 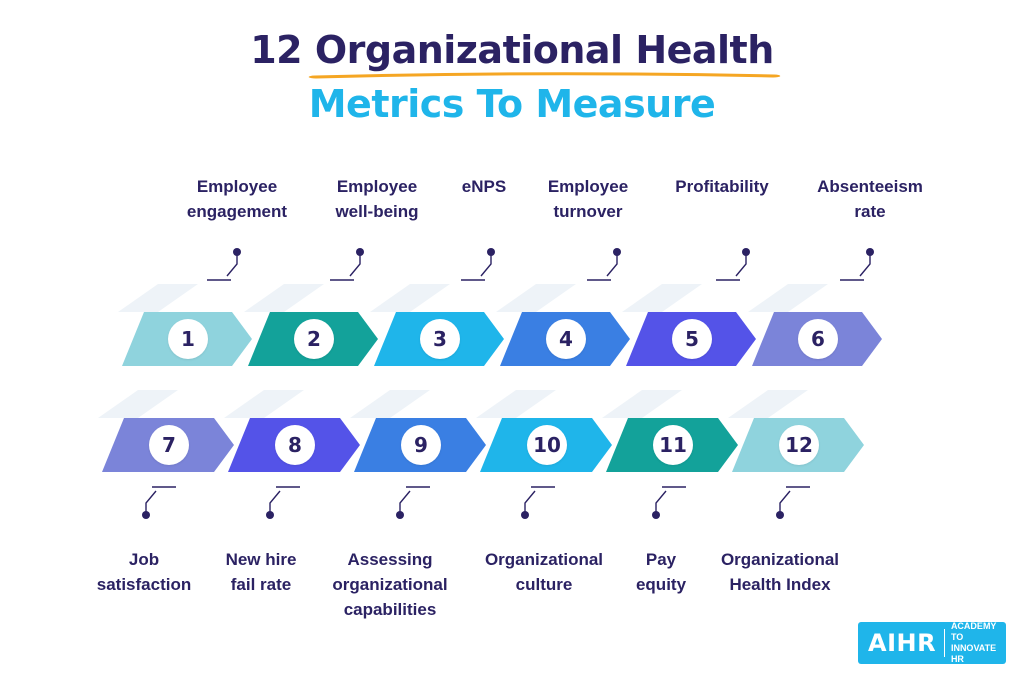 What do you see at coordinates (902, 643) in the screenshot?
I see `logo-wordmark: AIHR` at bounding box center [902, 643].